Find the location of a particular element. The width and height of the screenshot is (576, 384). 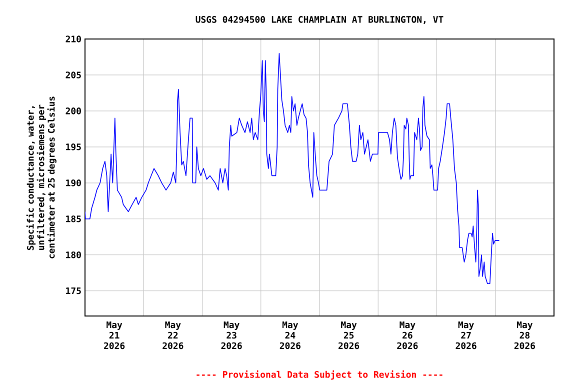

y-axis-title: Specific conductance, water, unfiltered, microsiemens per centimeter at 25 degrees Celsius is located at coordinates (41, 177).